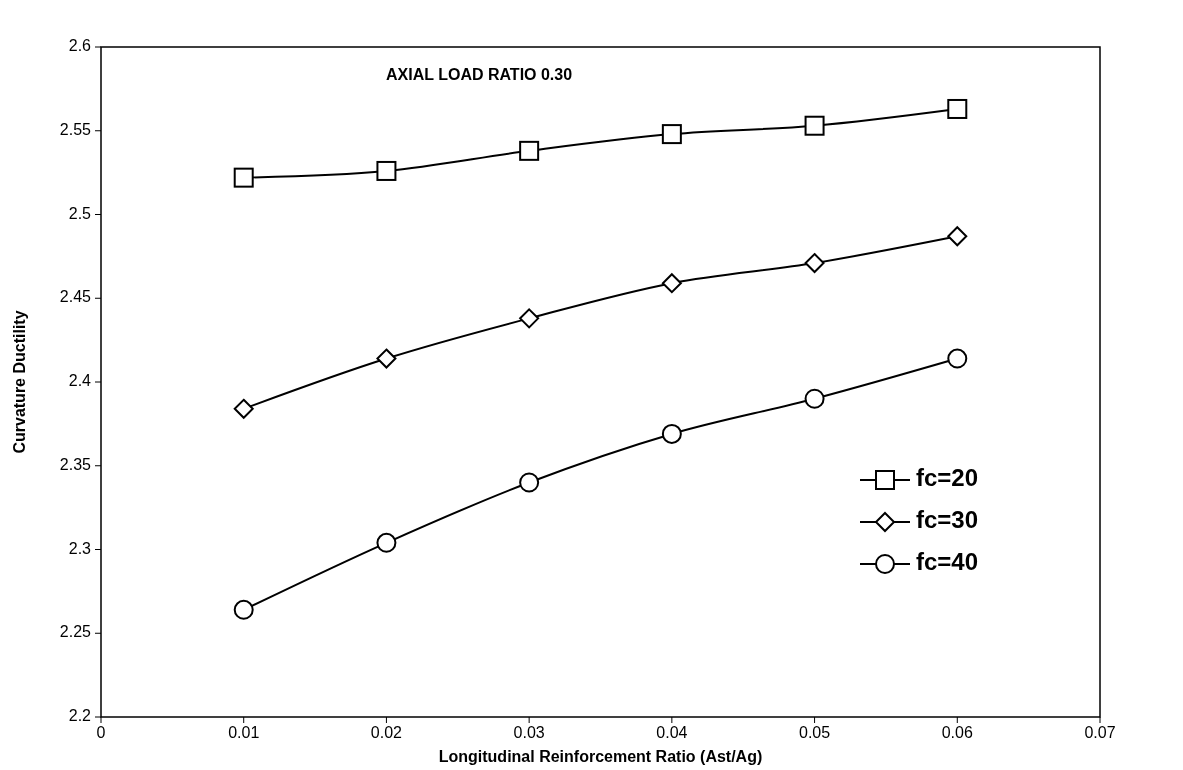 The height and width of the screenshot is (770, 1183). Describe the element at coordinates (672, 732) in the screenshot. I see `x-tick-label: 0.04` at that location.